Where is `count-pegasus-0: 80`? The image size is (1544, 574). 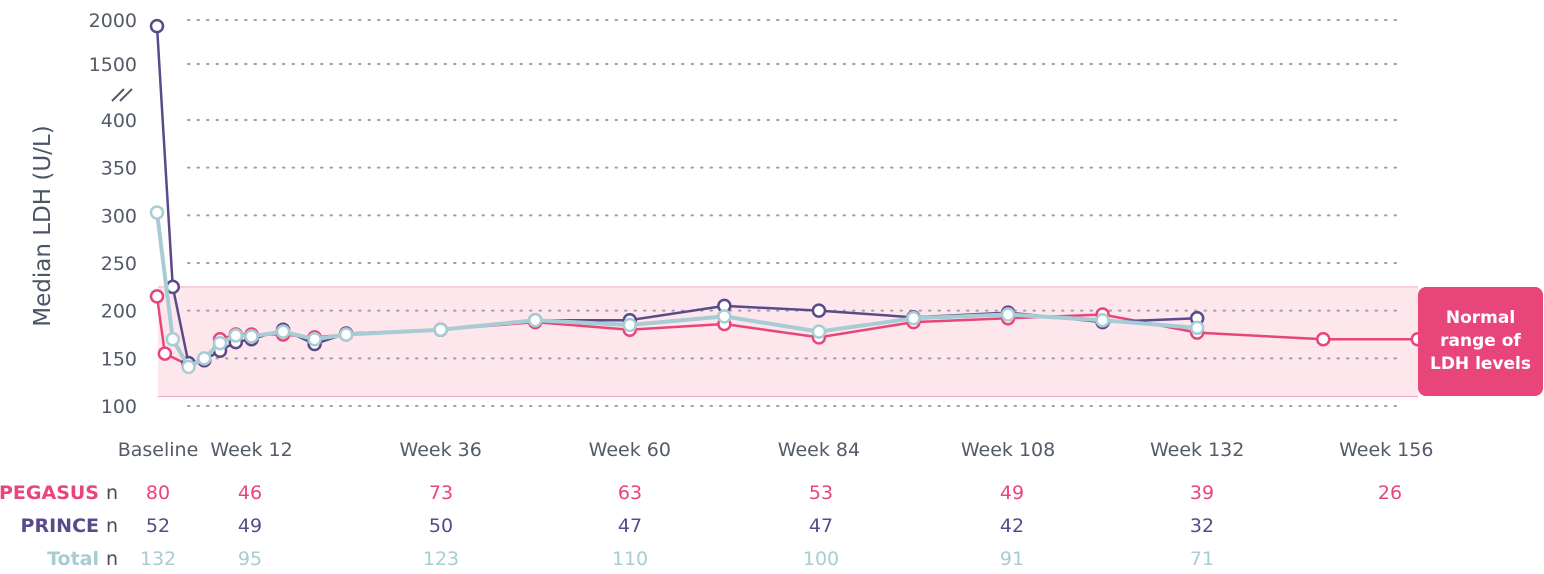
count-pegasus-0: 80 is located at coordinates (158, 493).